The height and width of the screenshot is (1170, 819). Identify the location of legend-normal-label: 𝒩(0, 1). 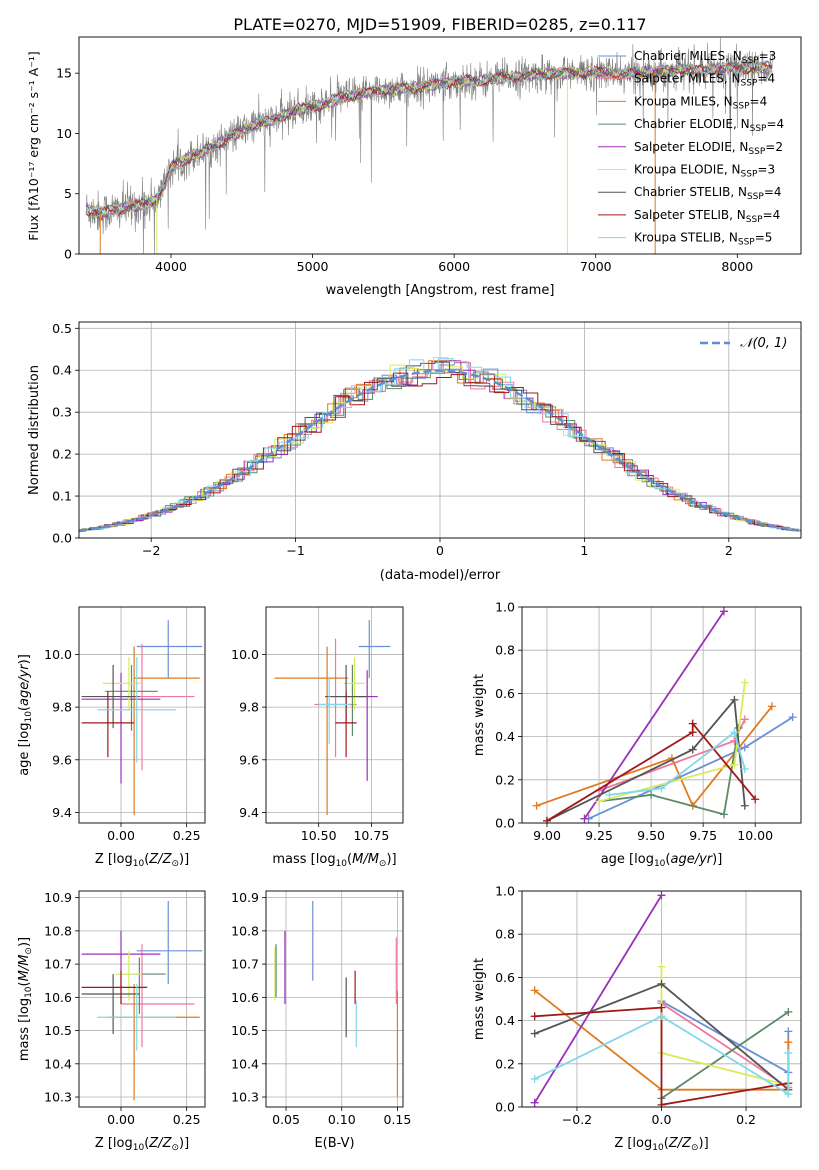
(763, 343).